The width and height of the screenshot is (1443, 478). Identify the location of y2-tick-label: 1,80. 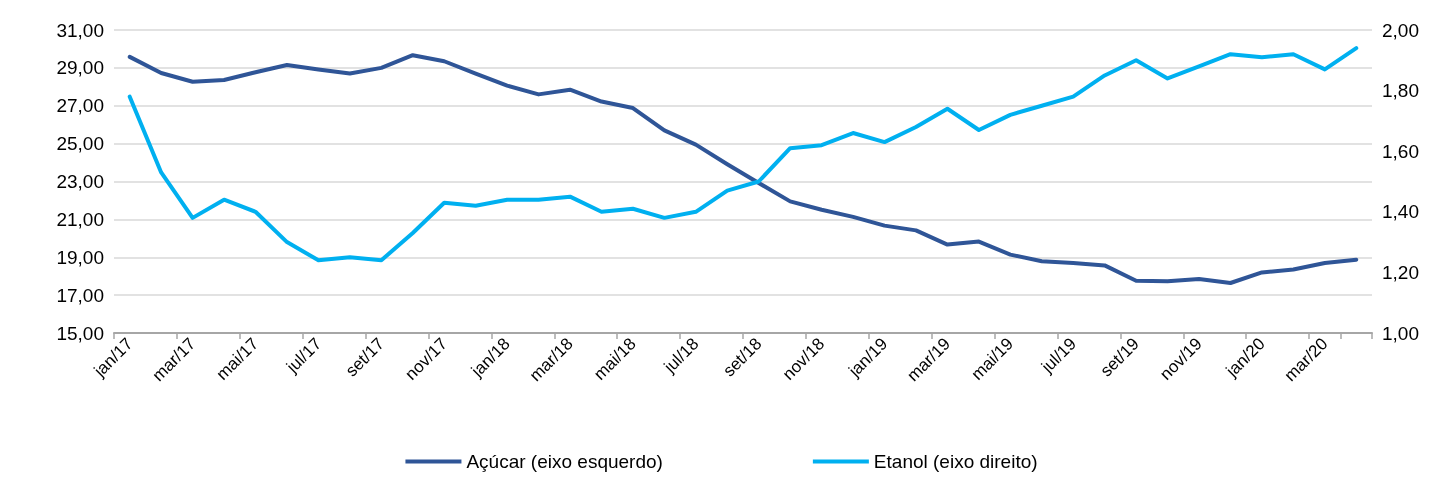
(1400, 91).